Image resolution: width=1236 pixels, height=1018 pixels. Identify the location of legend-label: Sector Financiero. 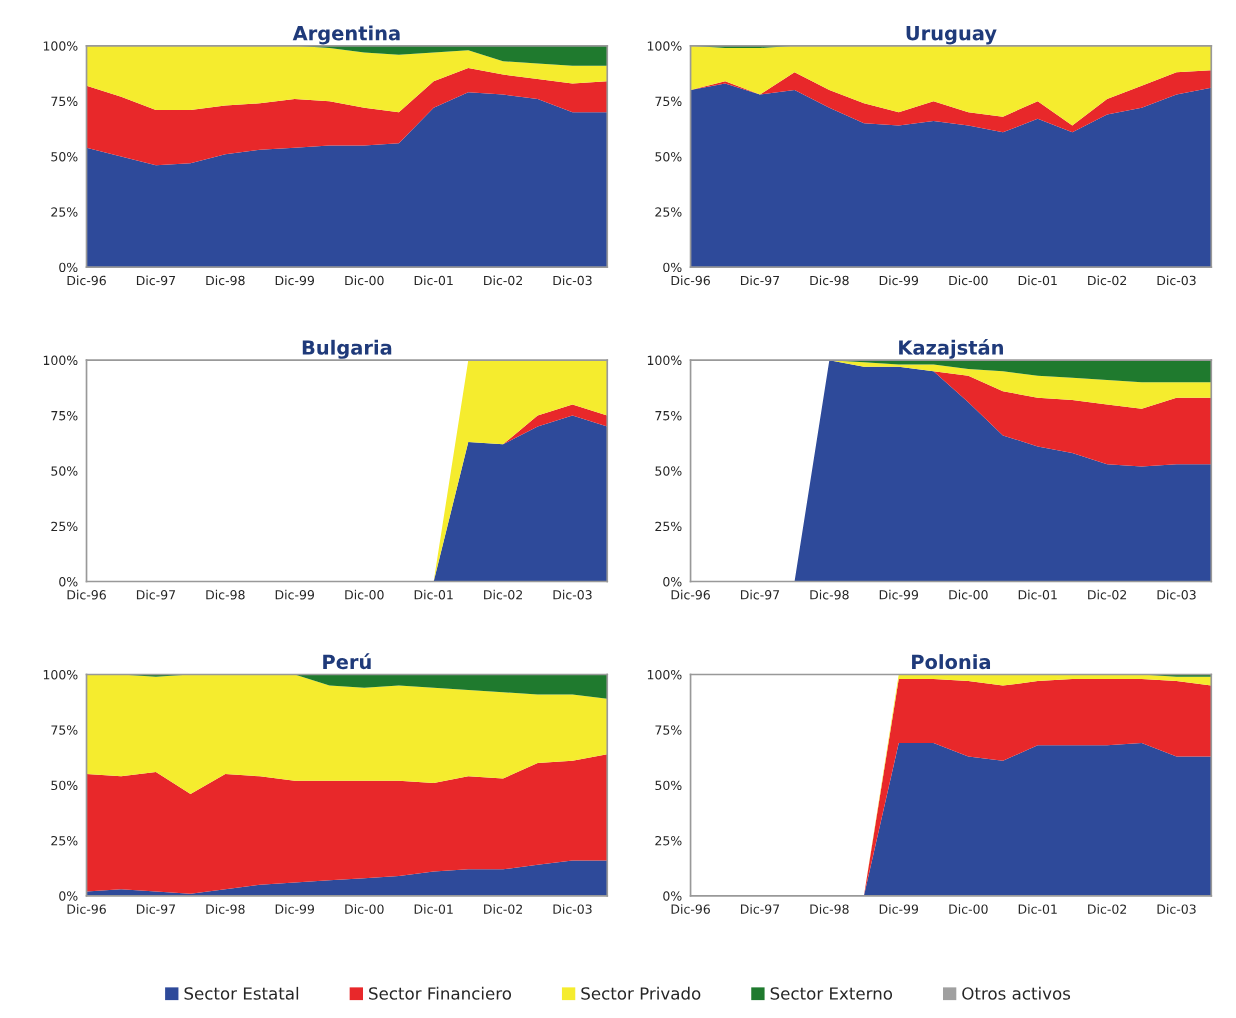
(440, 993).